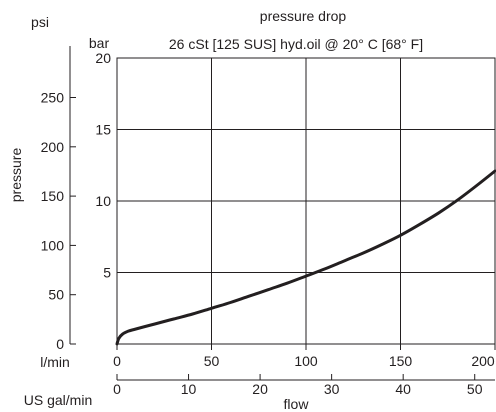 This screenshot has width=496, height=412. What do you see at coordinates (189, 389) in the screenshot?
I see `usgal-tick-label: 10` at bounding box center [189, 389].